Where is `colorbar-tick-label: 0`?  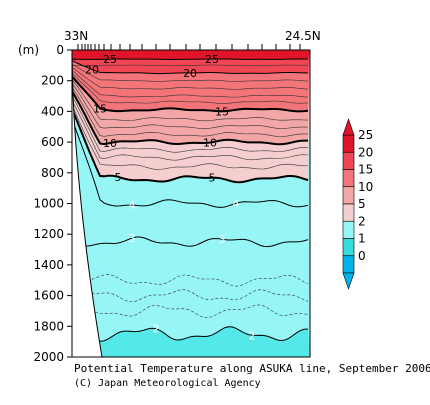
colorbar-tick-label: 0 is located at coordinates (362, 256).